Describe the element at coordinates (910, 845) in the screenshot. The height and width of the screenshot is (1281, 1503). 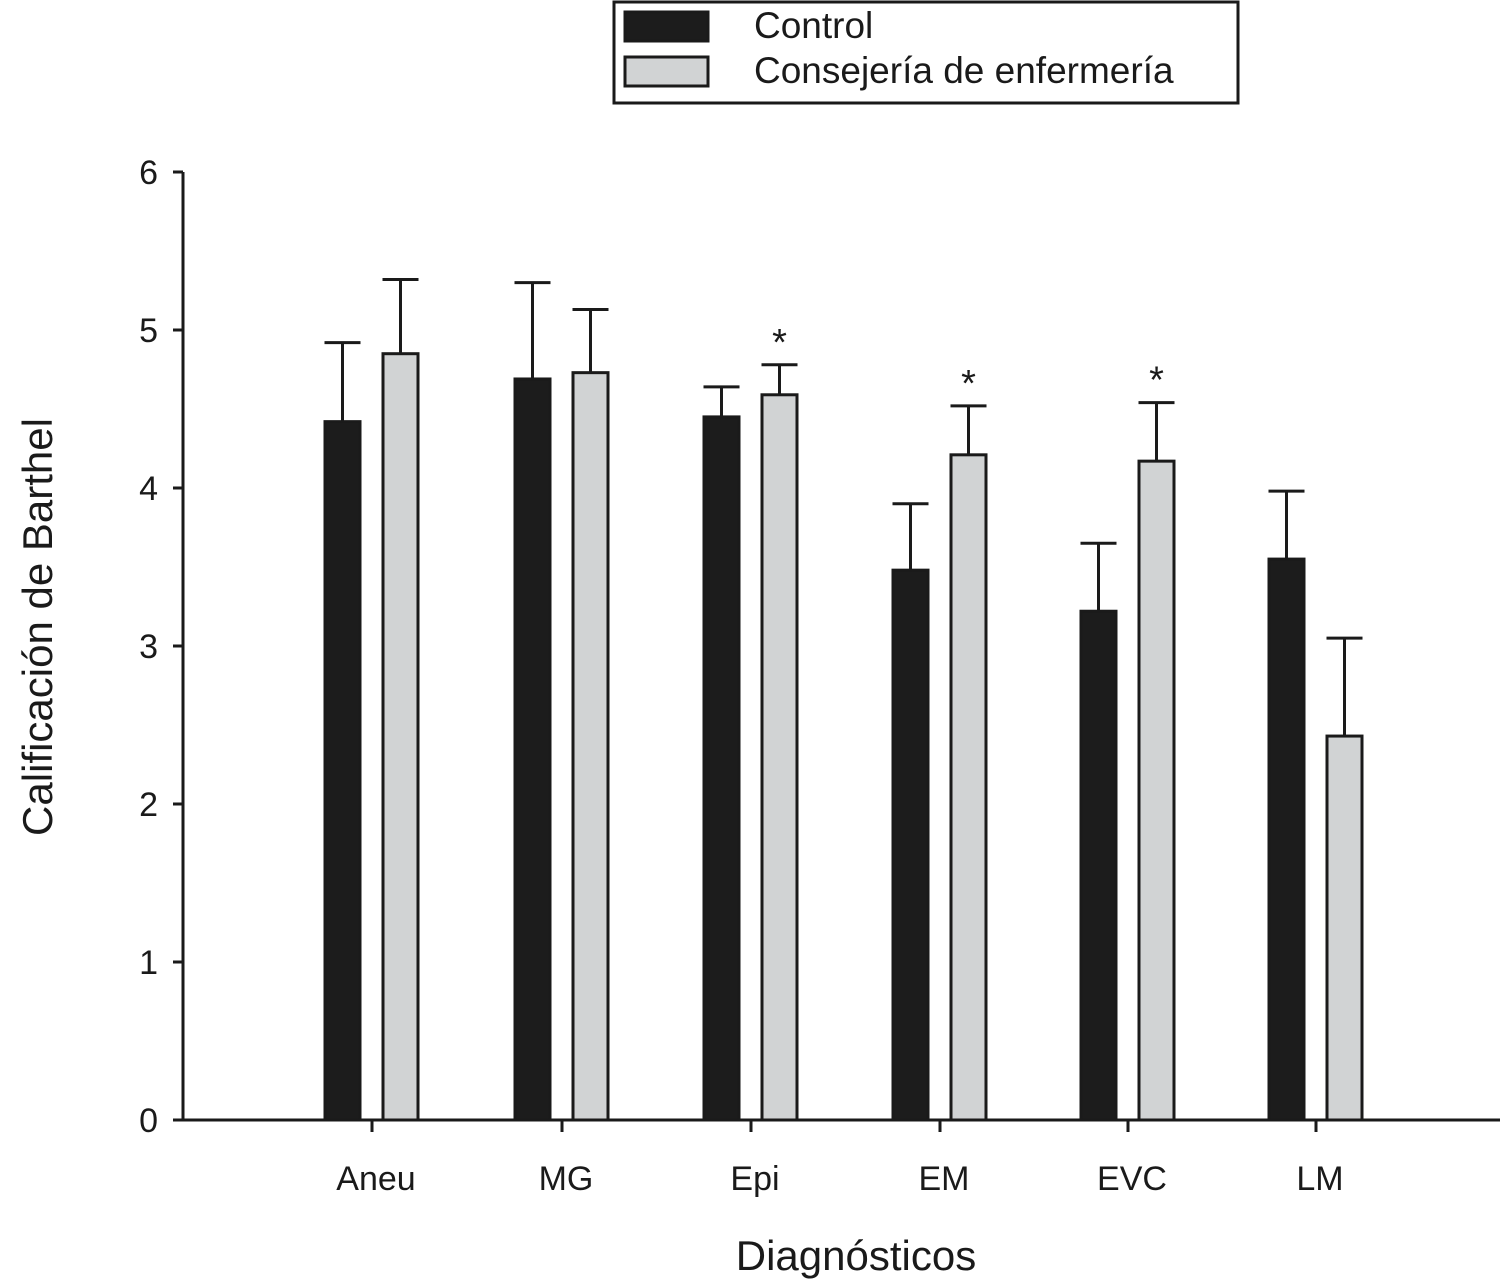
I see `bar-control-em` at that location.